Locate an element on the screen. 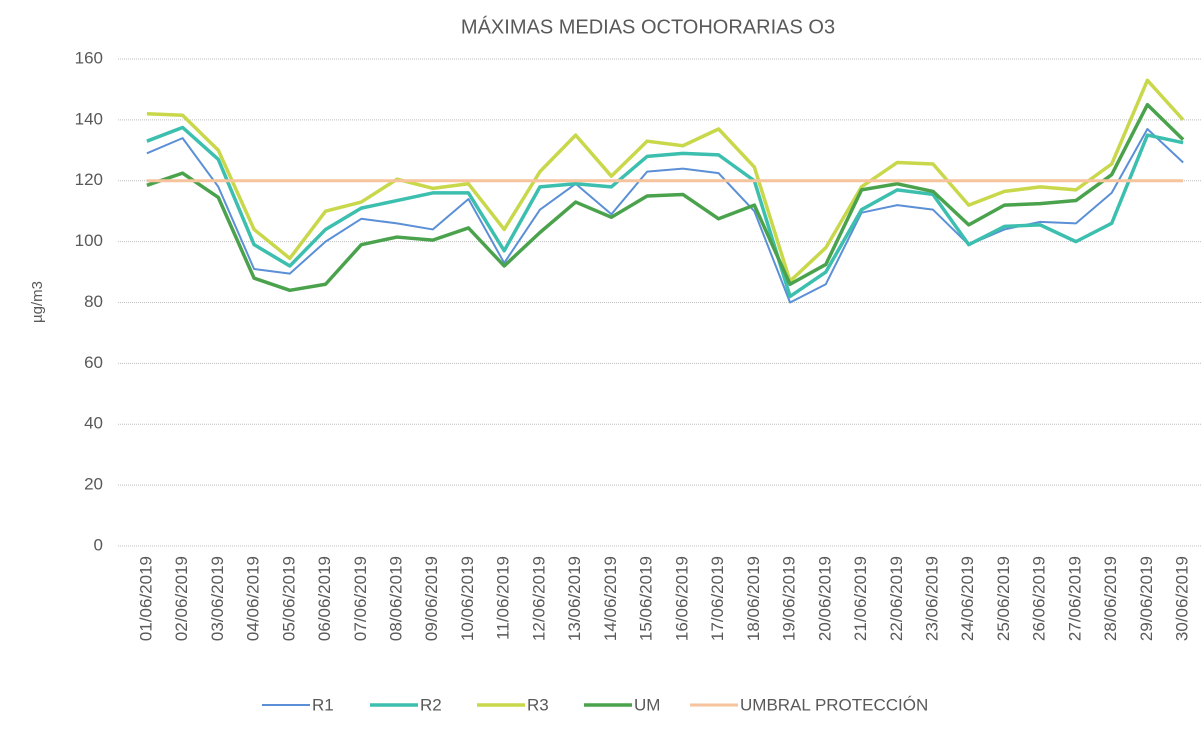 This screenshot has height=741, width=1203. x-tick-label: 16/06/2019 is located at coordinates (681, 598).